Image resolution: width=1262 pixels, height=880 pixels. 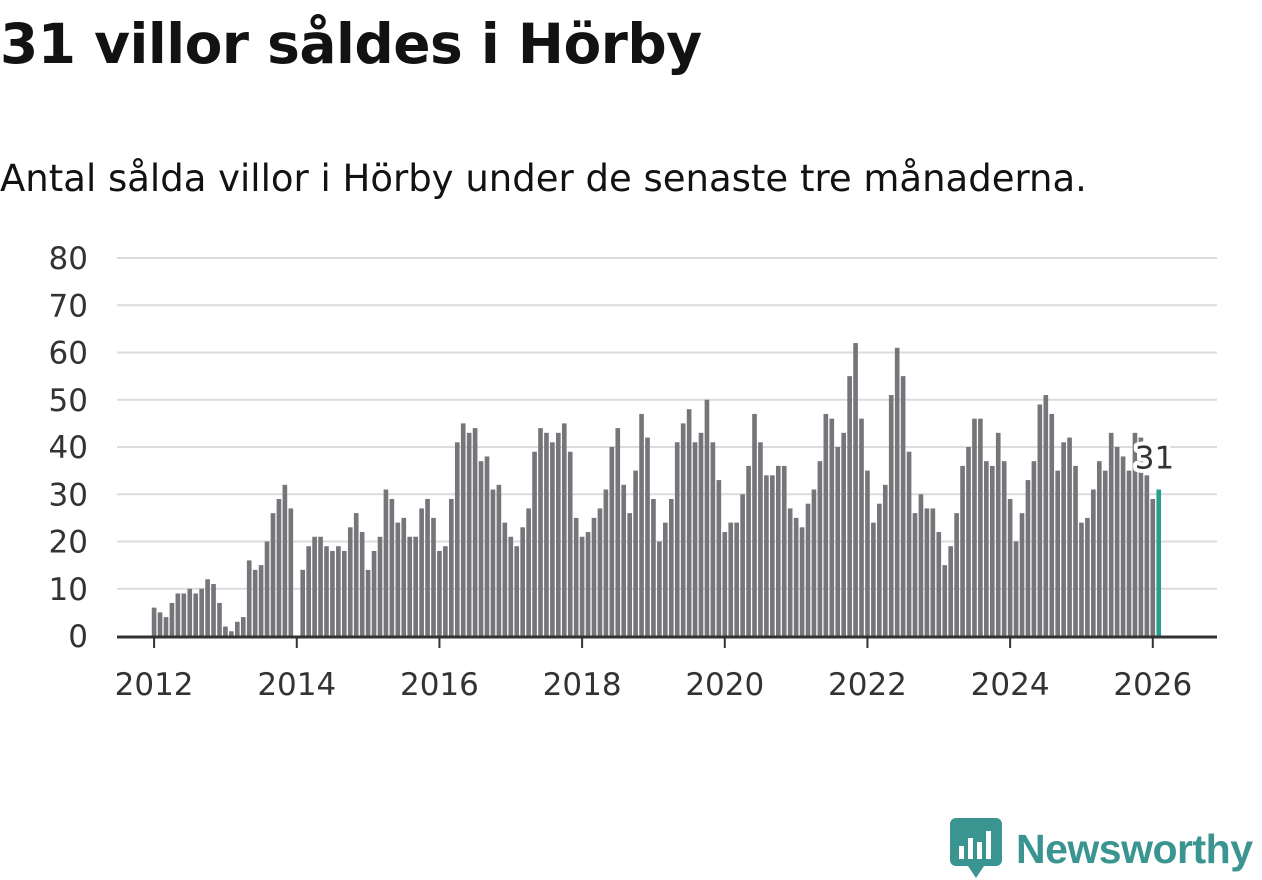 I want to click on y-axis: 0 10 20 30 40 50 60 70 80, so click(x=68, y=448).